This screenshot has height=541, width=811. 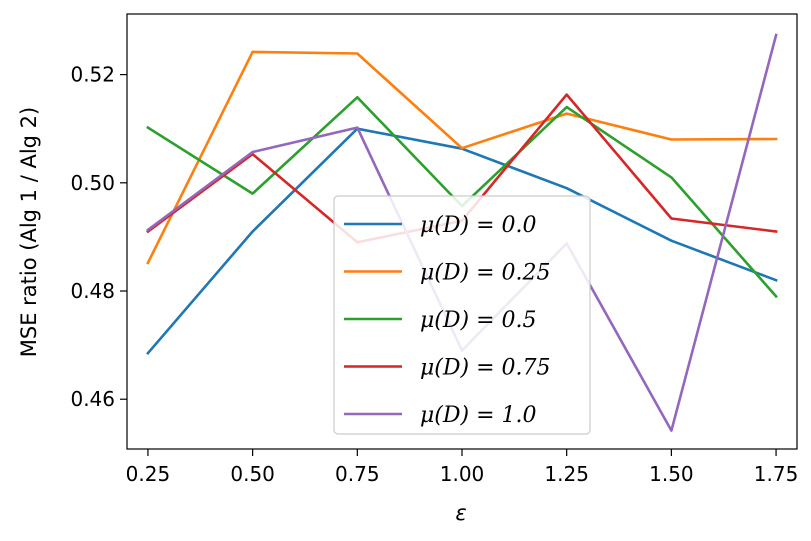 I want to click on x-tick-label-6: 1.75, so click(x=776, y=474).